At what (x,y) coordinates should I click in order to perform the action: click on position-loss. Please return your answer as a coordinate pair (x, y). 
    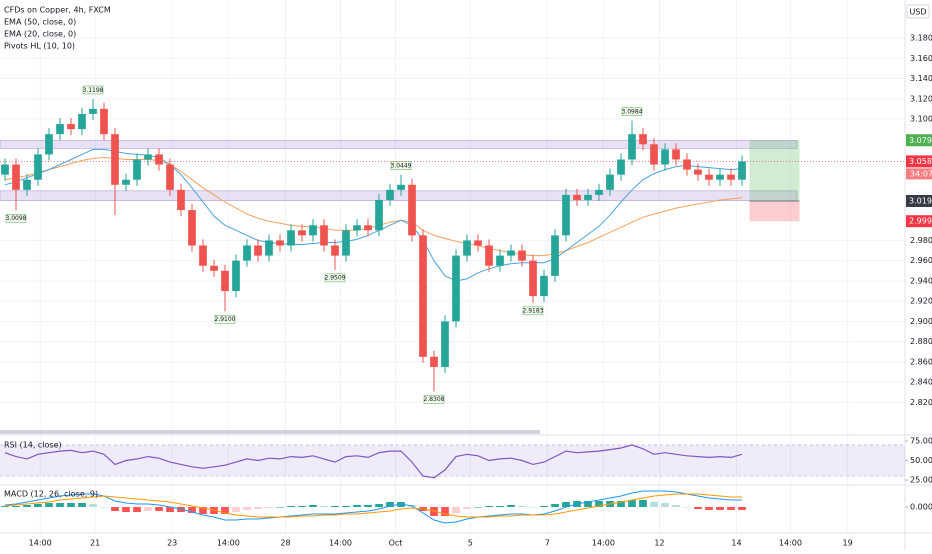
    Looking at the image, I should click on (774, 211).